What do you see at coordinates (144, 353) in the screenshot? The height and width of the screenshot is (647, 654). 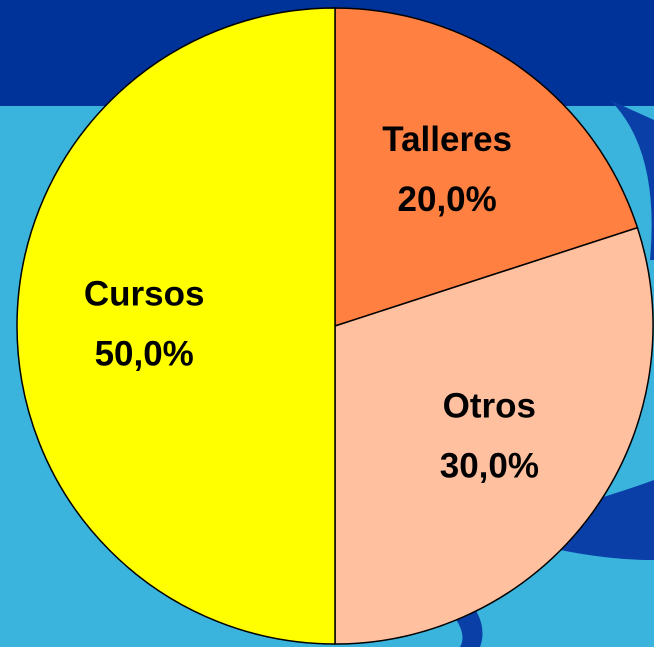 I see `value-label: 50,0%` at bounding box center [144, 353].